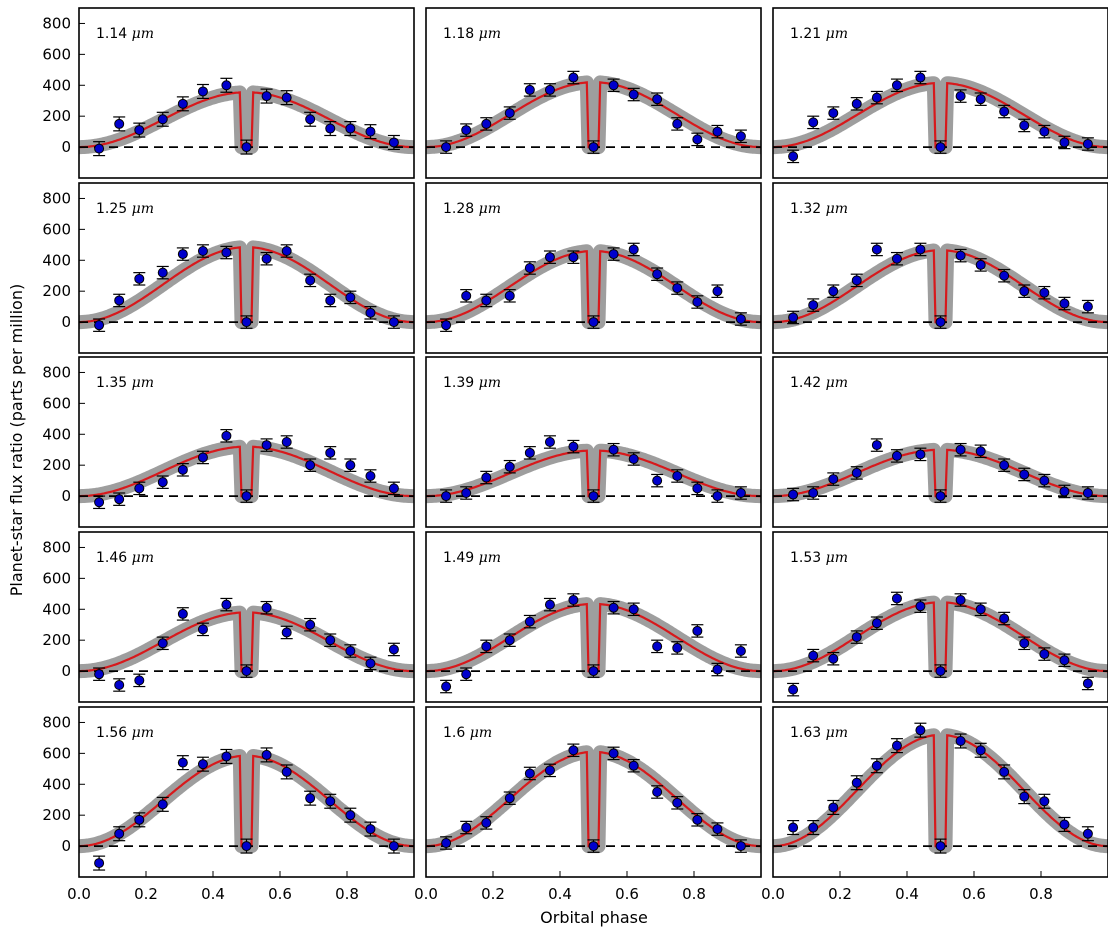  Describe the element at coordinates (228, 93) in the screenshot. I see `panel-1.14: 1.14 μm 800 600 400 200 0` at that location.